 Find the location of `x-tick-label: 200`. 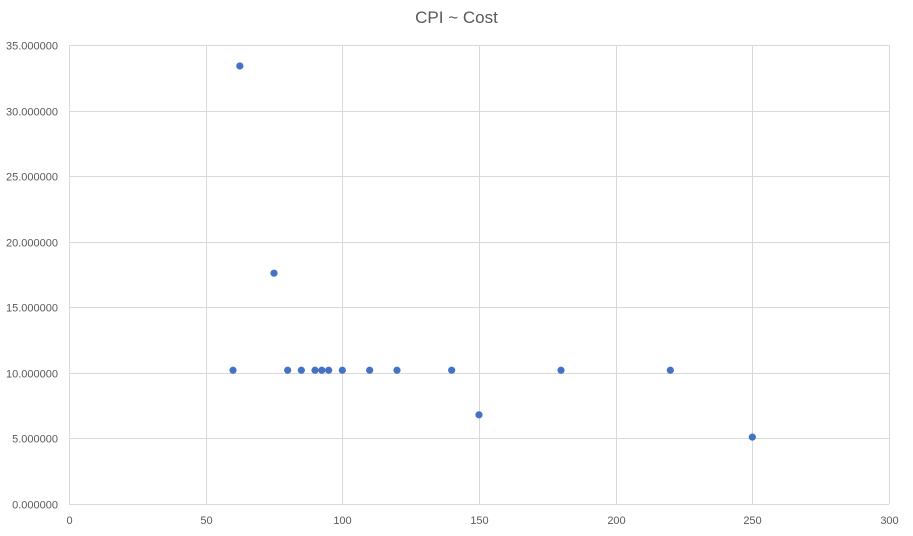

x-tick-label: 200 is located at coordinates (616, 521).